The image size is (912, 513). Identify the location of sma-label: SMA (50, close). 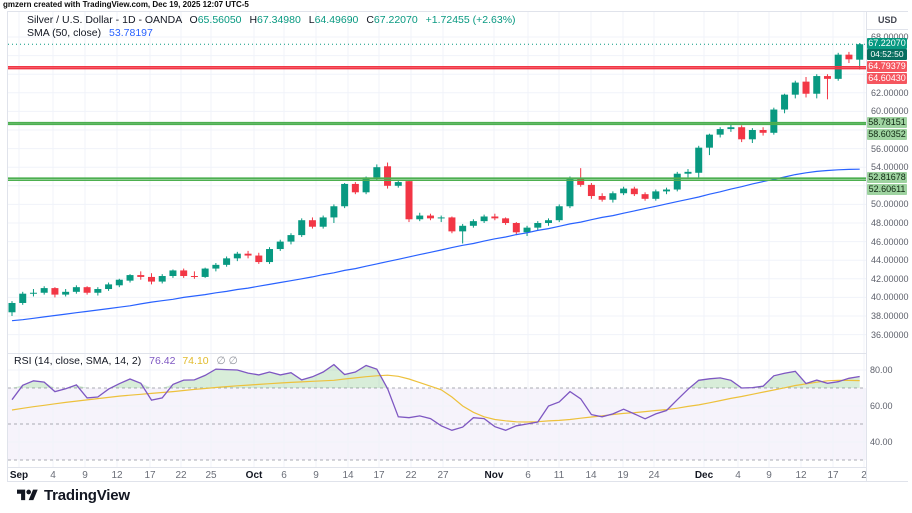
(64, 33).